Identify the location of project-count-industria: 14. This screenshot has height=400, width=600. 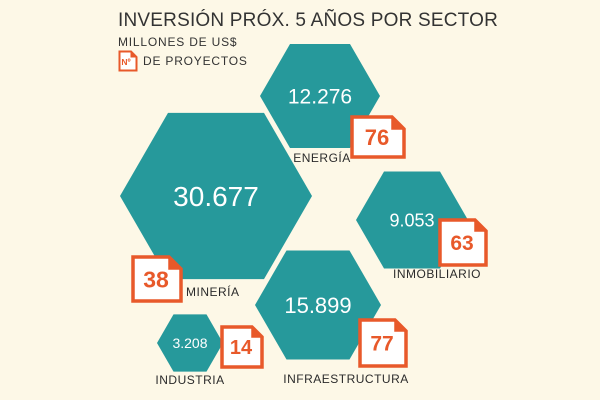
(241, 348).